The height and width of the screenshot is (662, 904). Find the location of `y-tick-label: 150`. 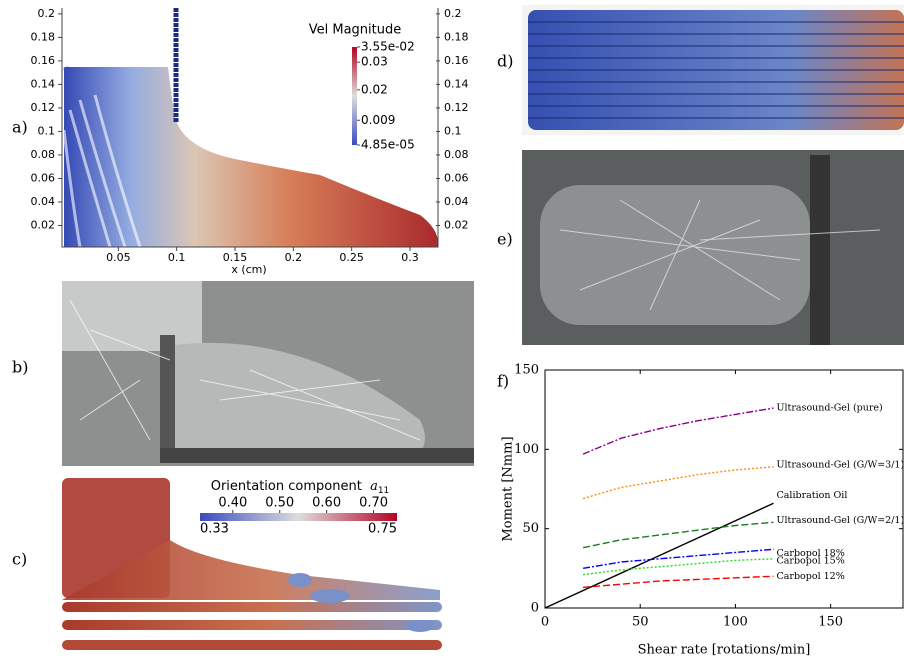

y-tick-label: 150 is located at coordinates (526, 370).